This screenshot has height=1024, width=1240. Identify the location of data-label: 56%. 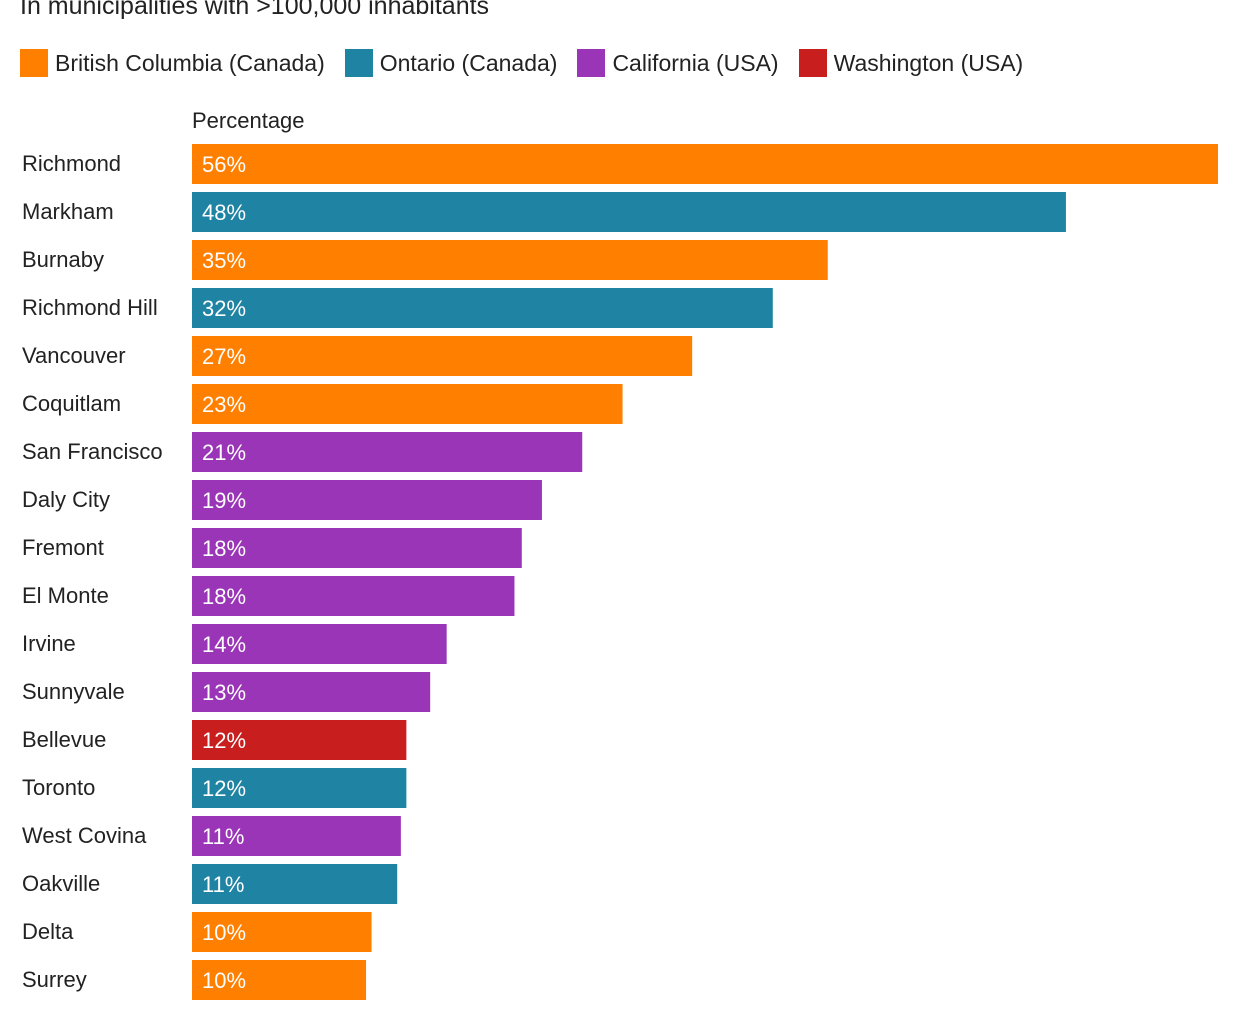
(224, 164).